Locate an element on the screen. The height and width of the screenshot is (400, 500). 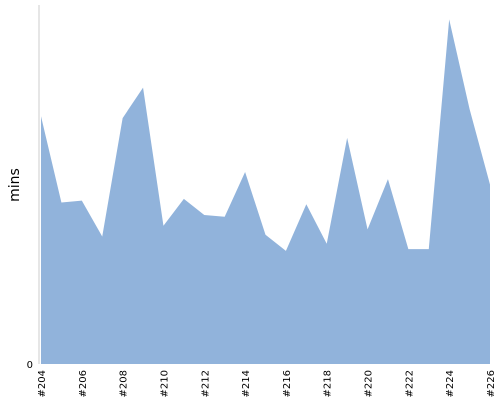
y-tick-labels: 0 is located at coordinates (30, 365).